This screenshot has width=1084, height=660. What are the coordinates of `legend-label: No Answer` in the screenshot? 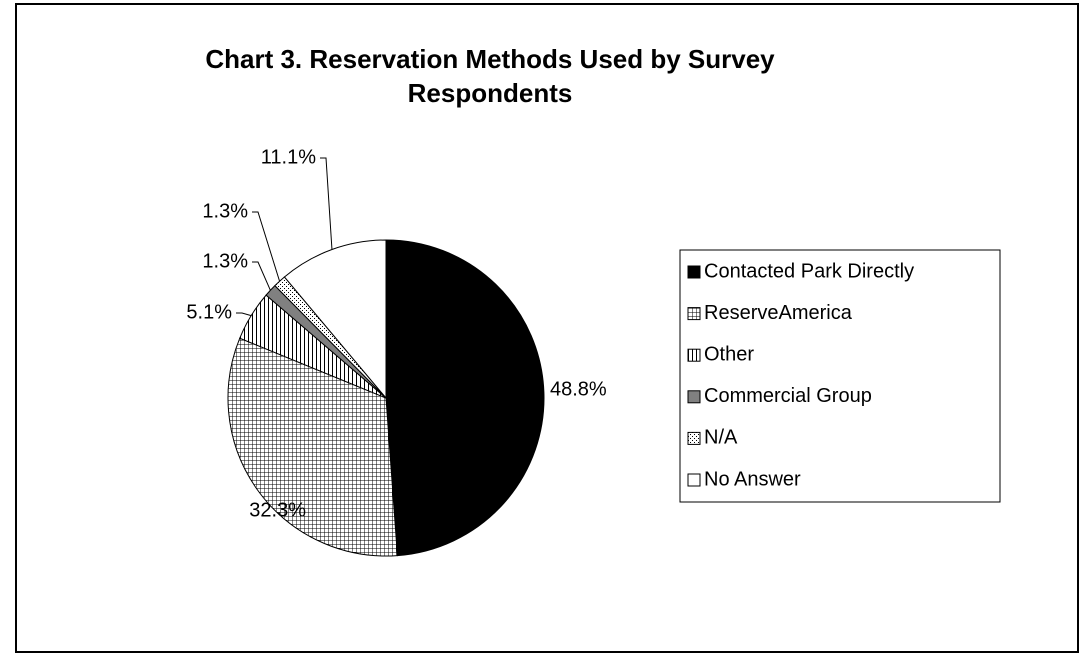 It's located at (752, 479).